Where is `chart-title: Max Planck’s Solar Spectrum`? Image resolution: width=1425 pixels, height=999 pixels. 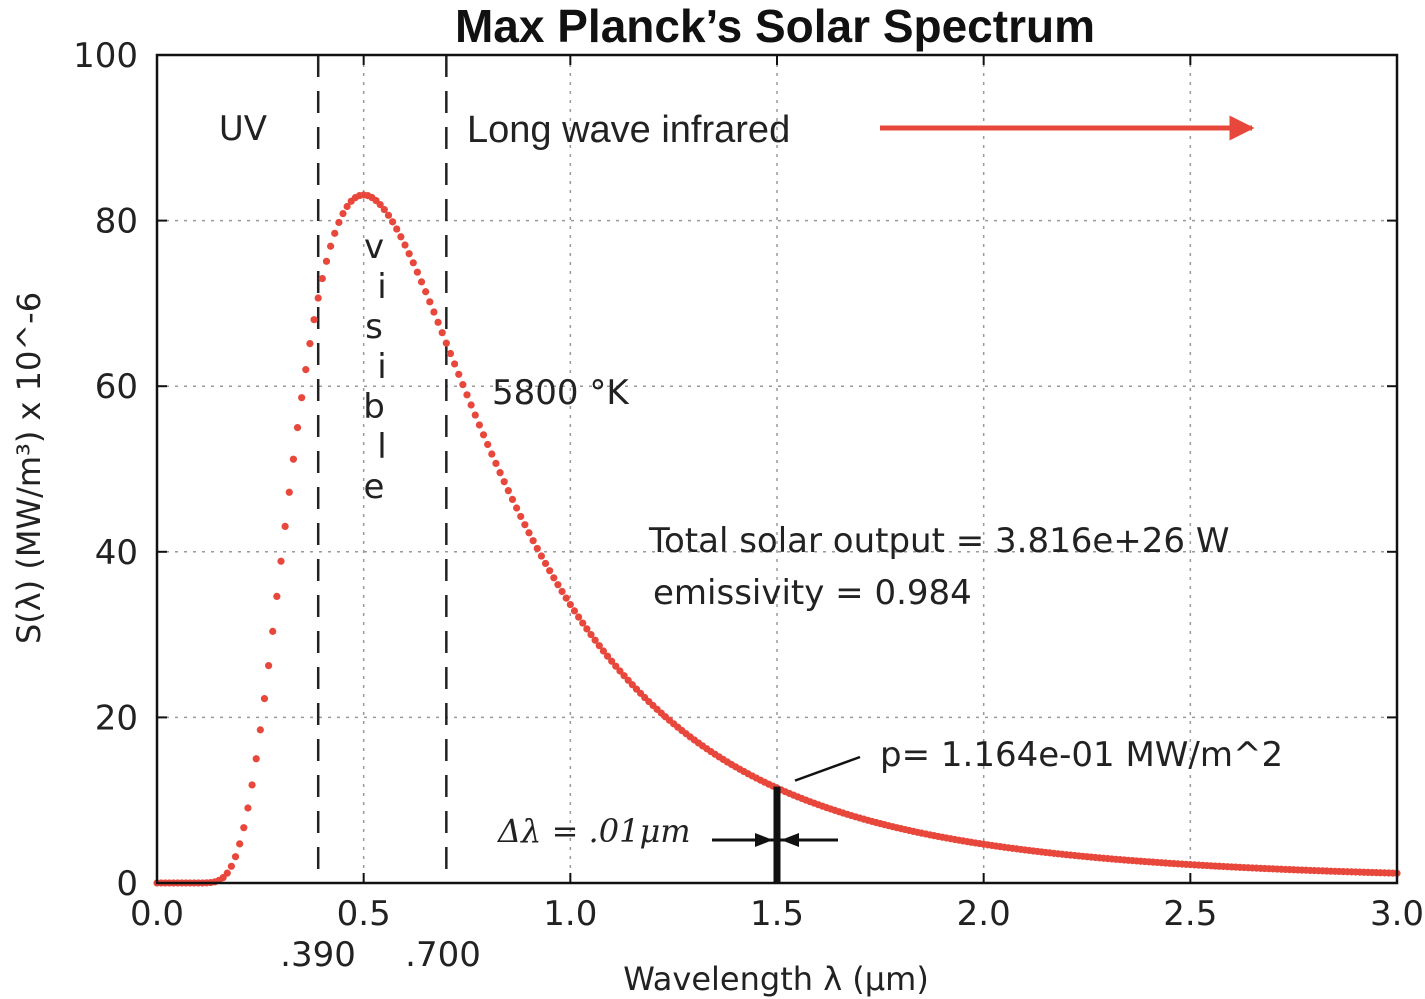 chart-title: Max Planck’s Solar Spectrum is located at coordinates (775, 26).